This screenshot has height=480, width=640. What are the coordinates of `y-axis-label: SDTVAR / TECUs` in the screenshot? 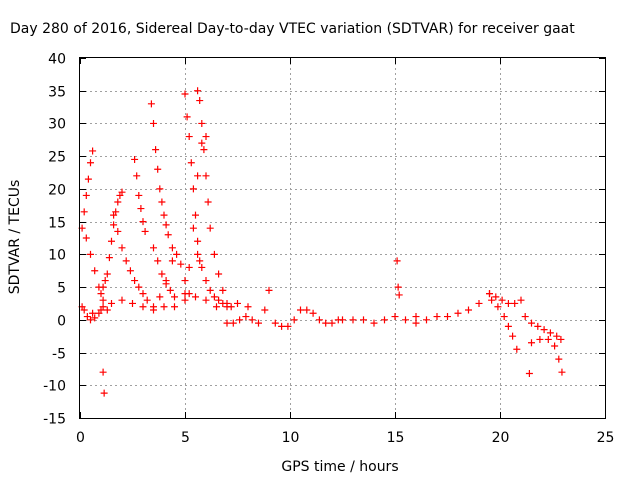 It's located at (15, 237).